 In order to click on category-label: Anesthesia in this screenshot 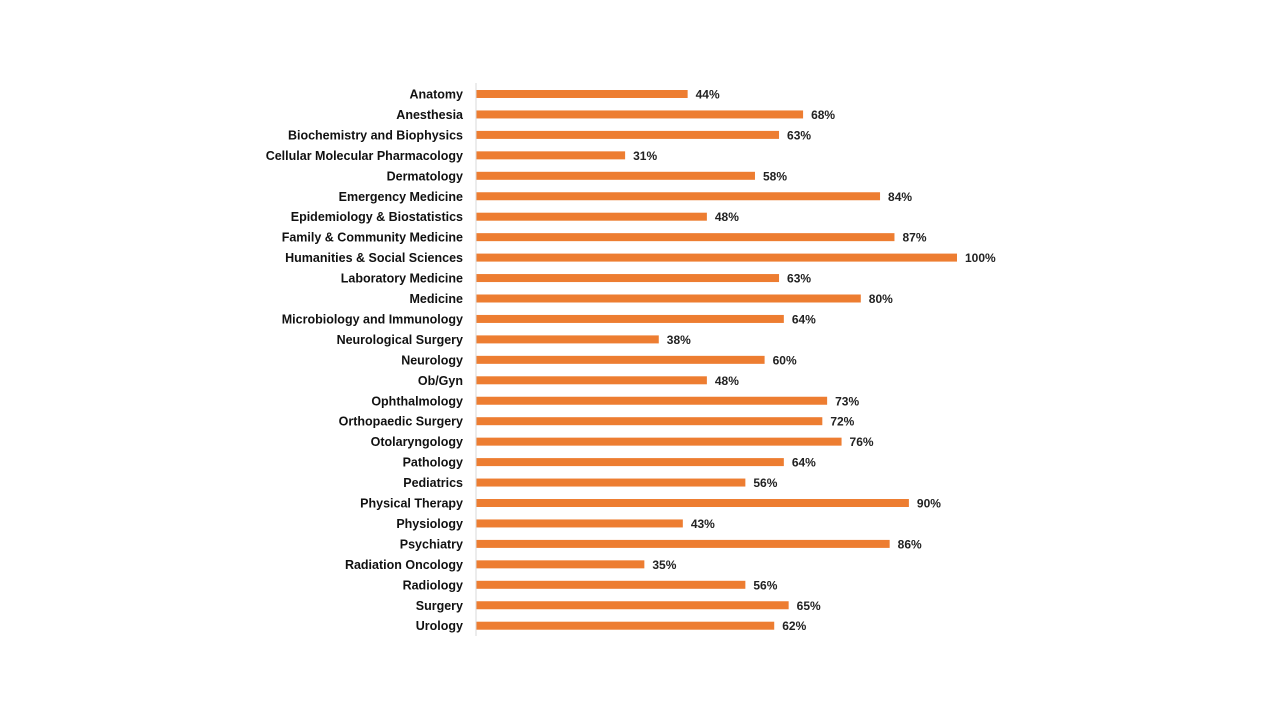, I will do `click(430, 115)`.